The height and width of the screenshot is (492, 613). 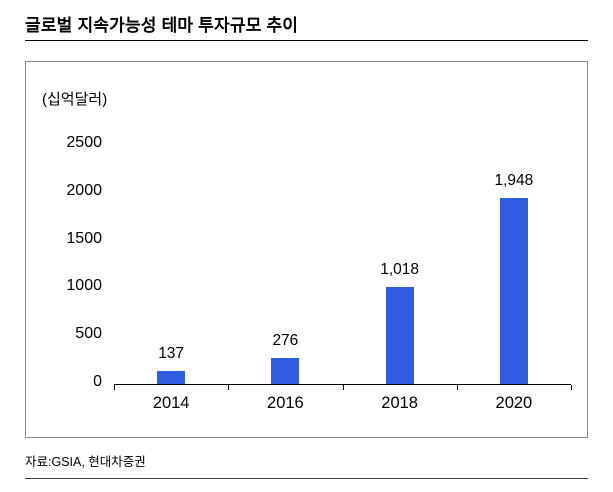 I want to click on bar-value-label: 1,018, so click(x=400, y=269).